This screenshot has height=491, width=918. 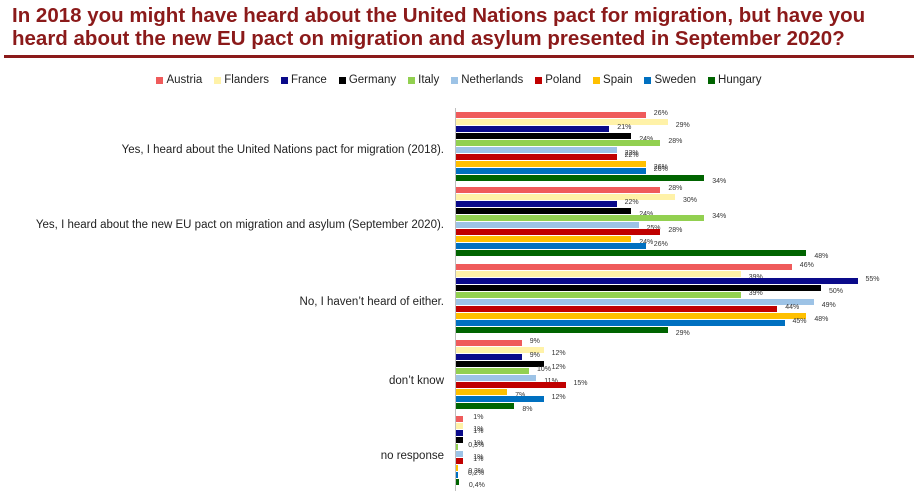 What do you see at coordinates (527, 409) in the screenshot?
I see `data-label: 8%` at bounding box center [527, 409].